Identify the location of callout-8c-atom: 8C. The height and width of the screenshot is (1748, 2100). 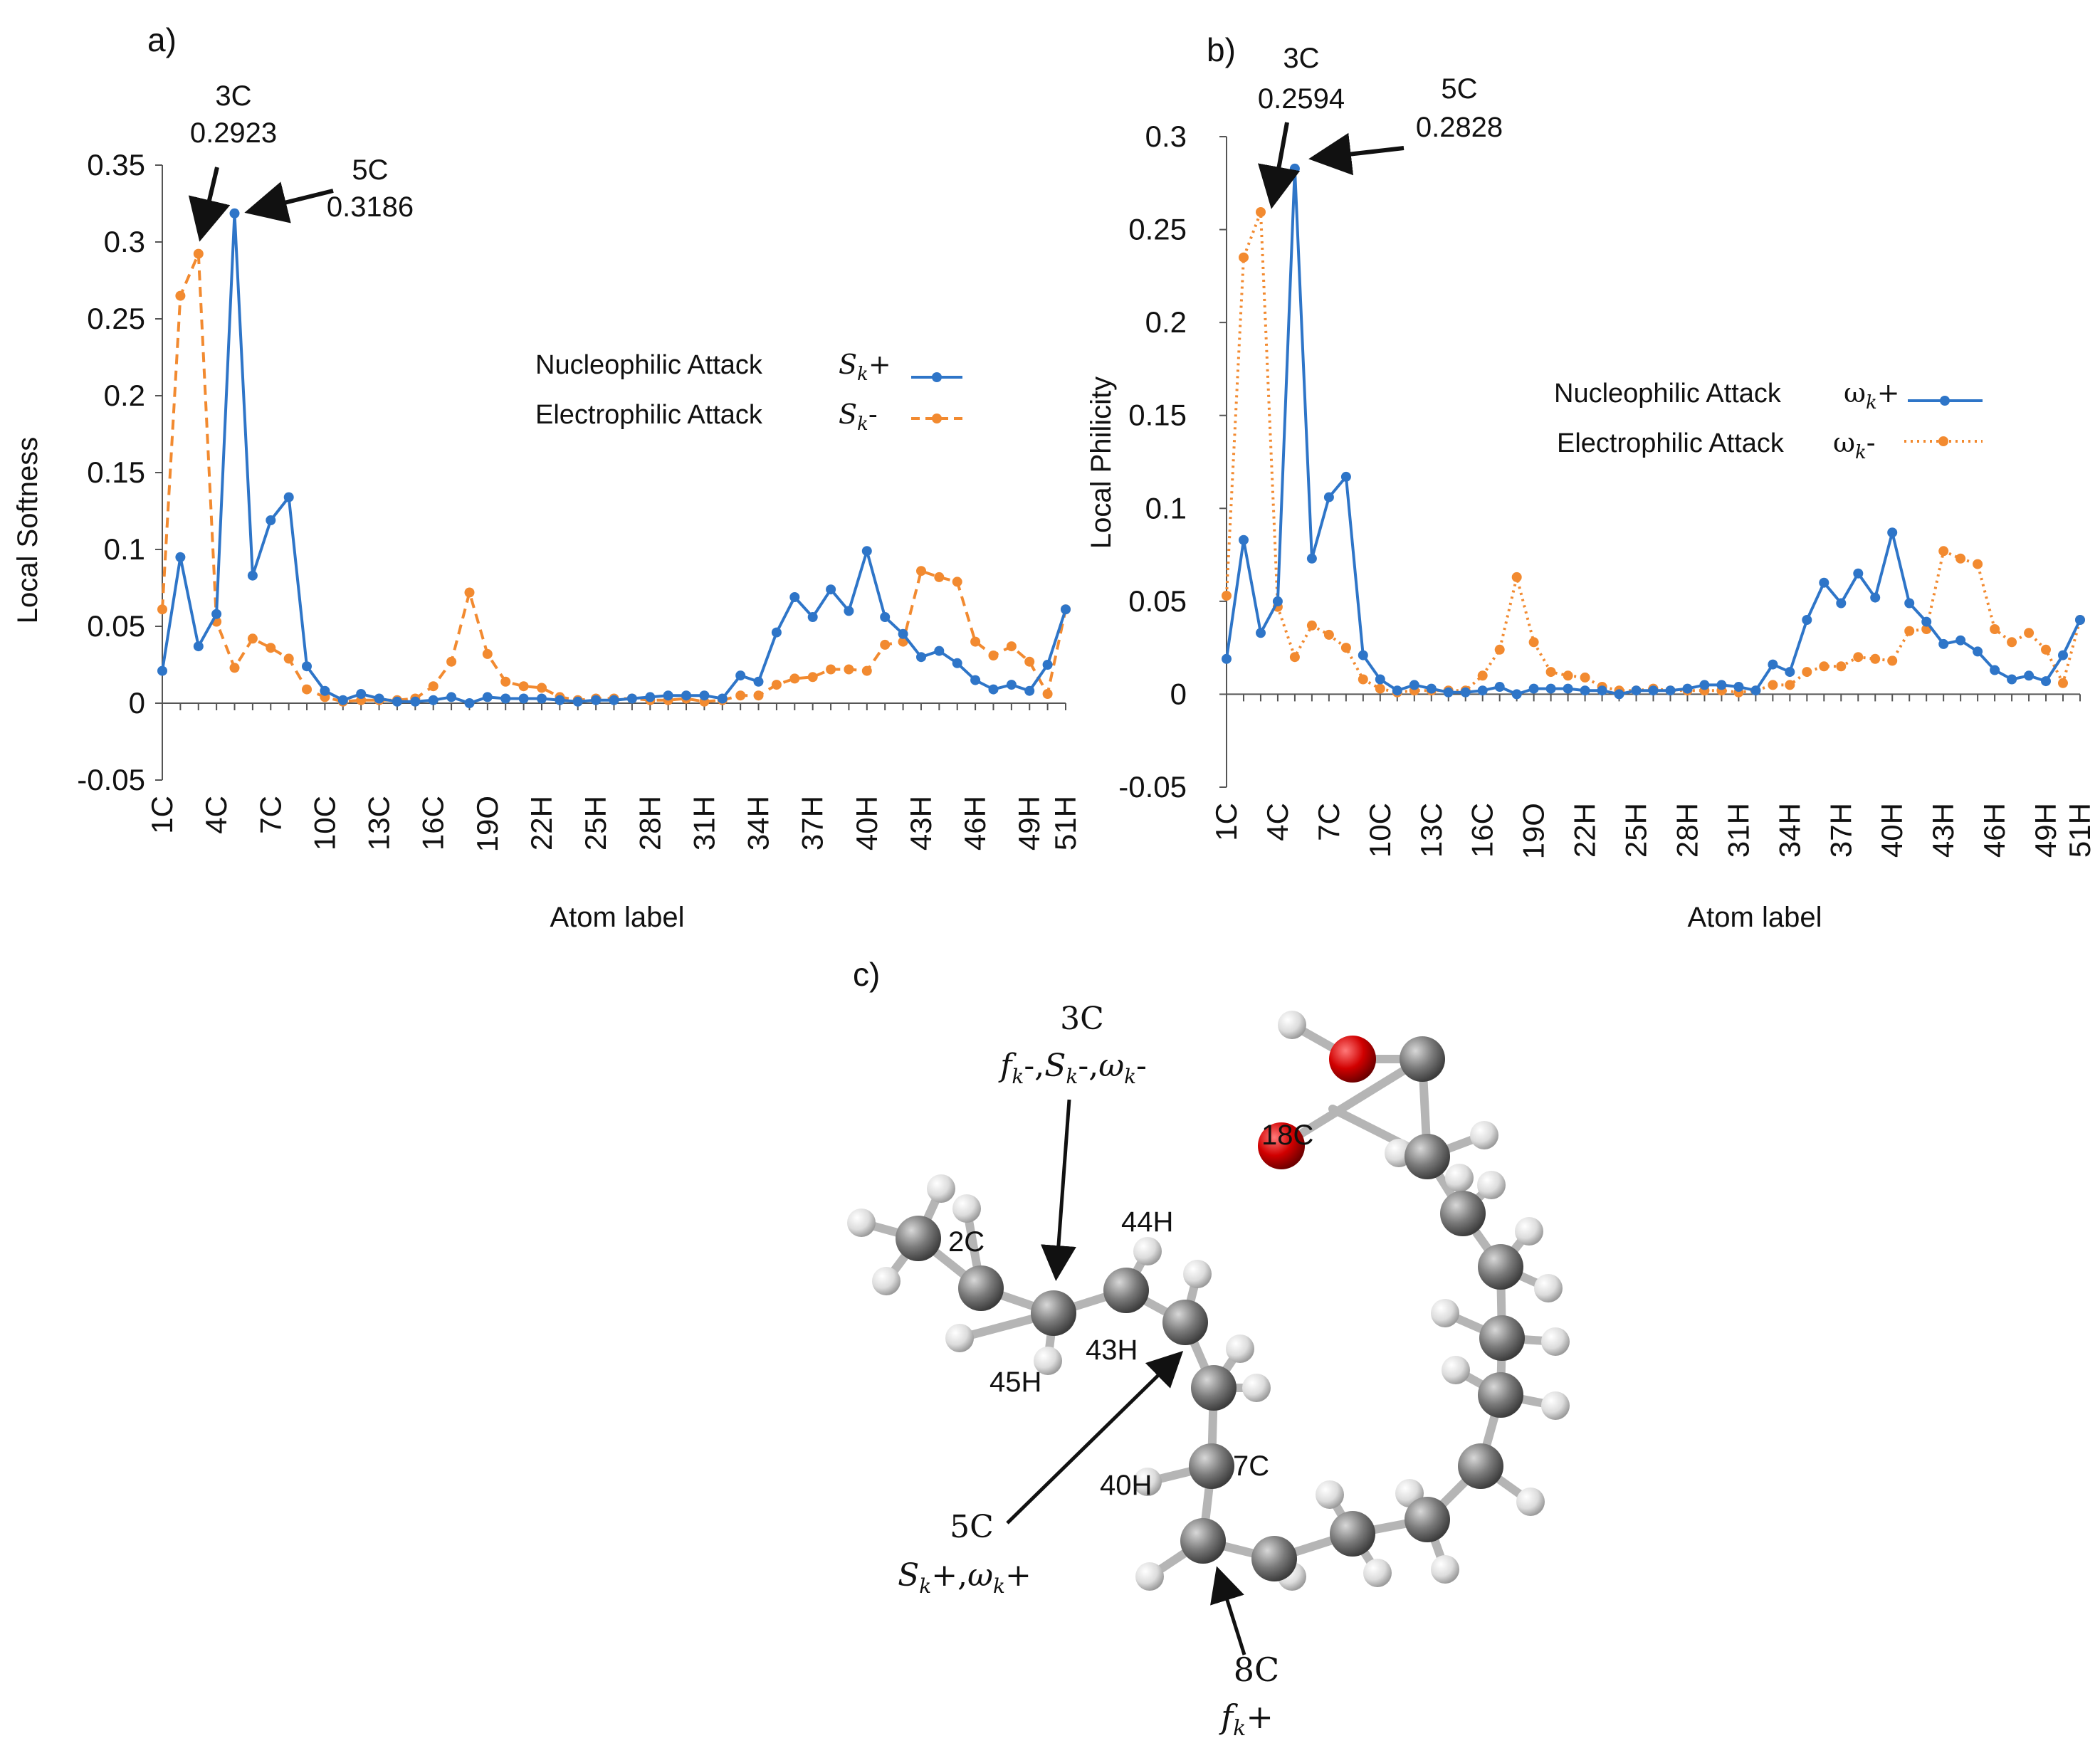
(1256, 1669).